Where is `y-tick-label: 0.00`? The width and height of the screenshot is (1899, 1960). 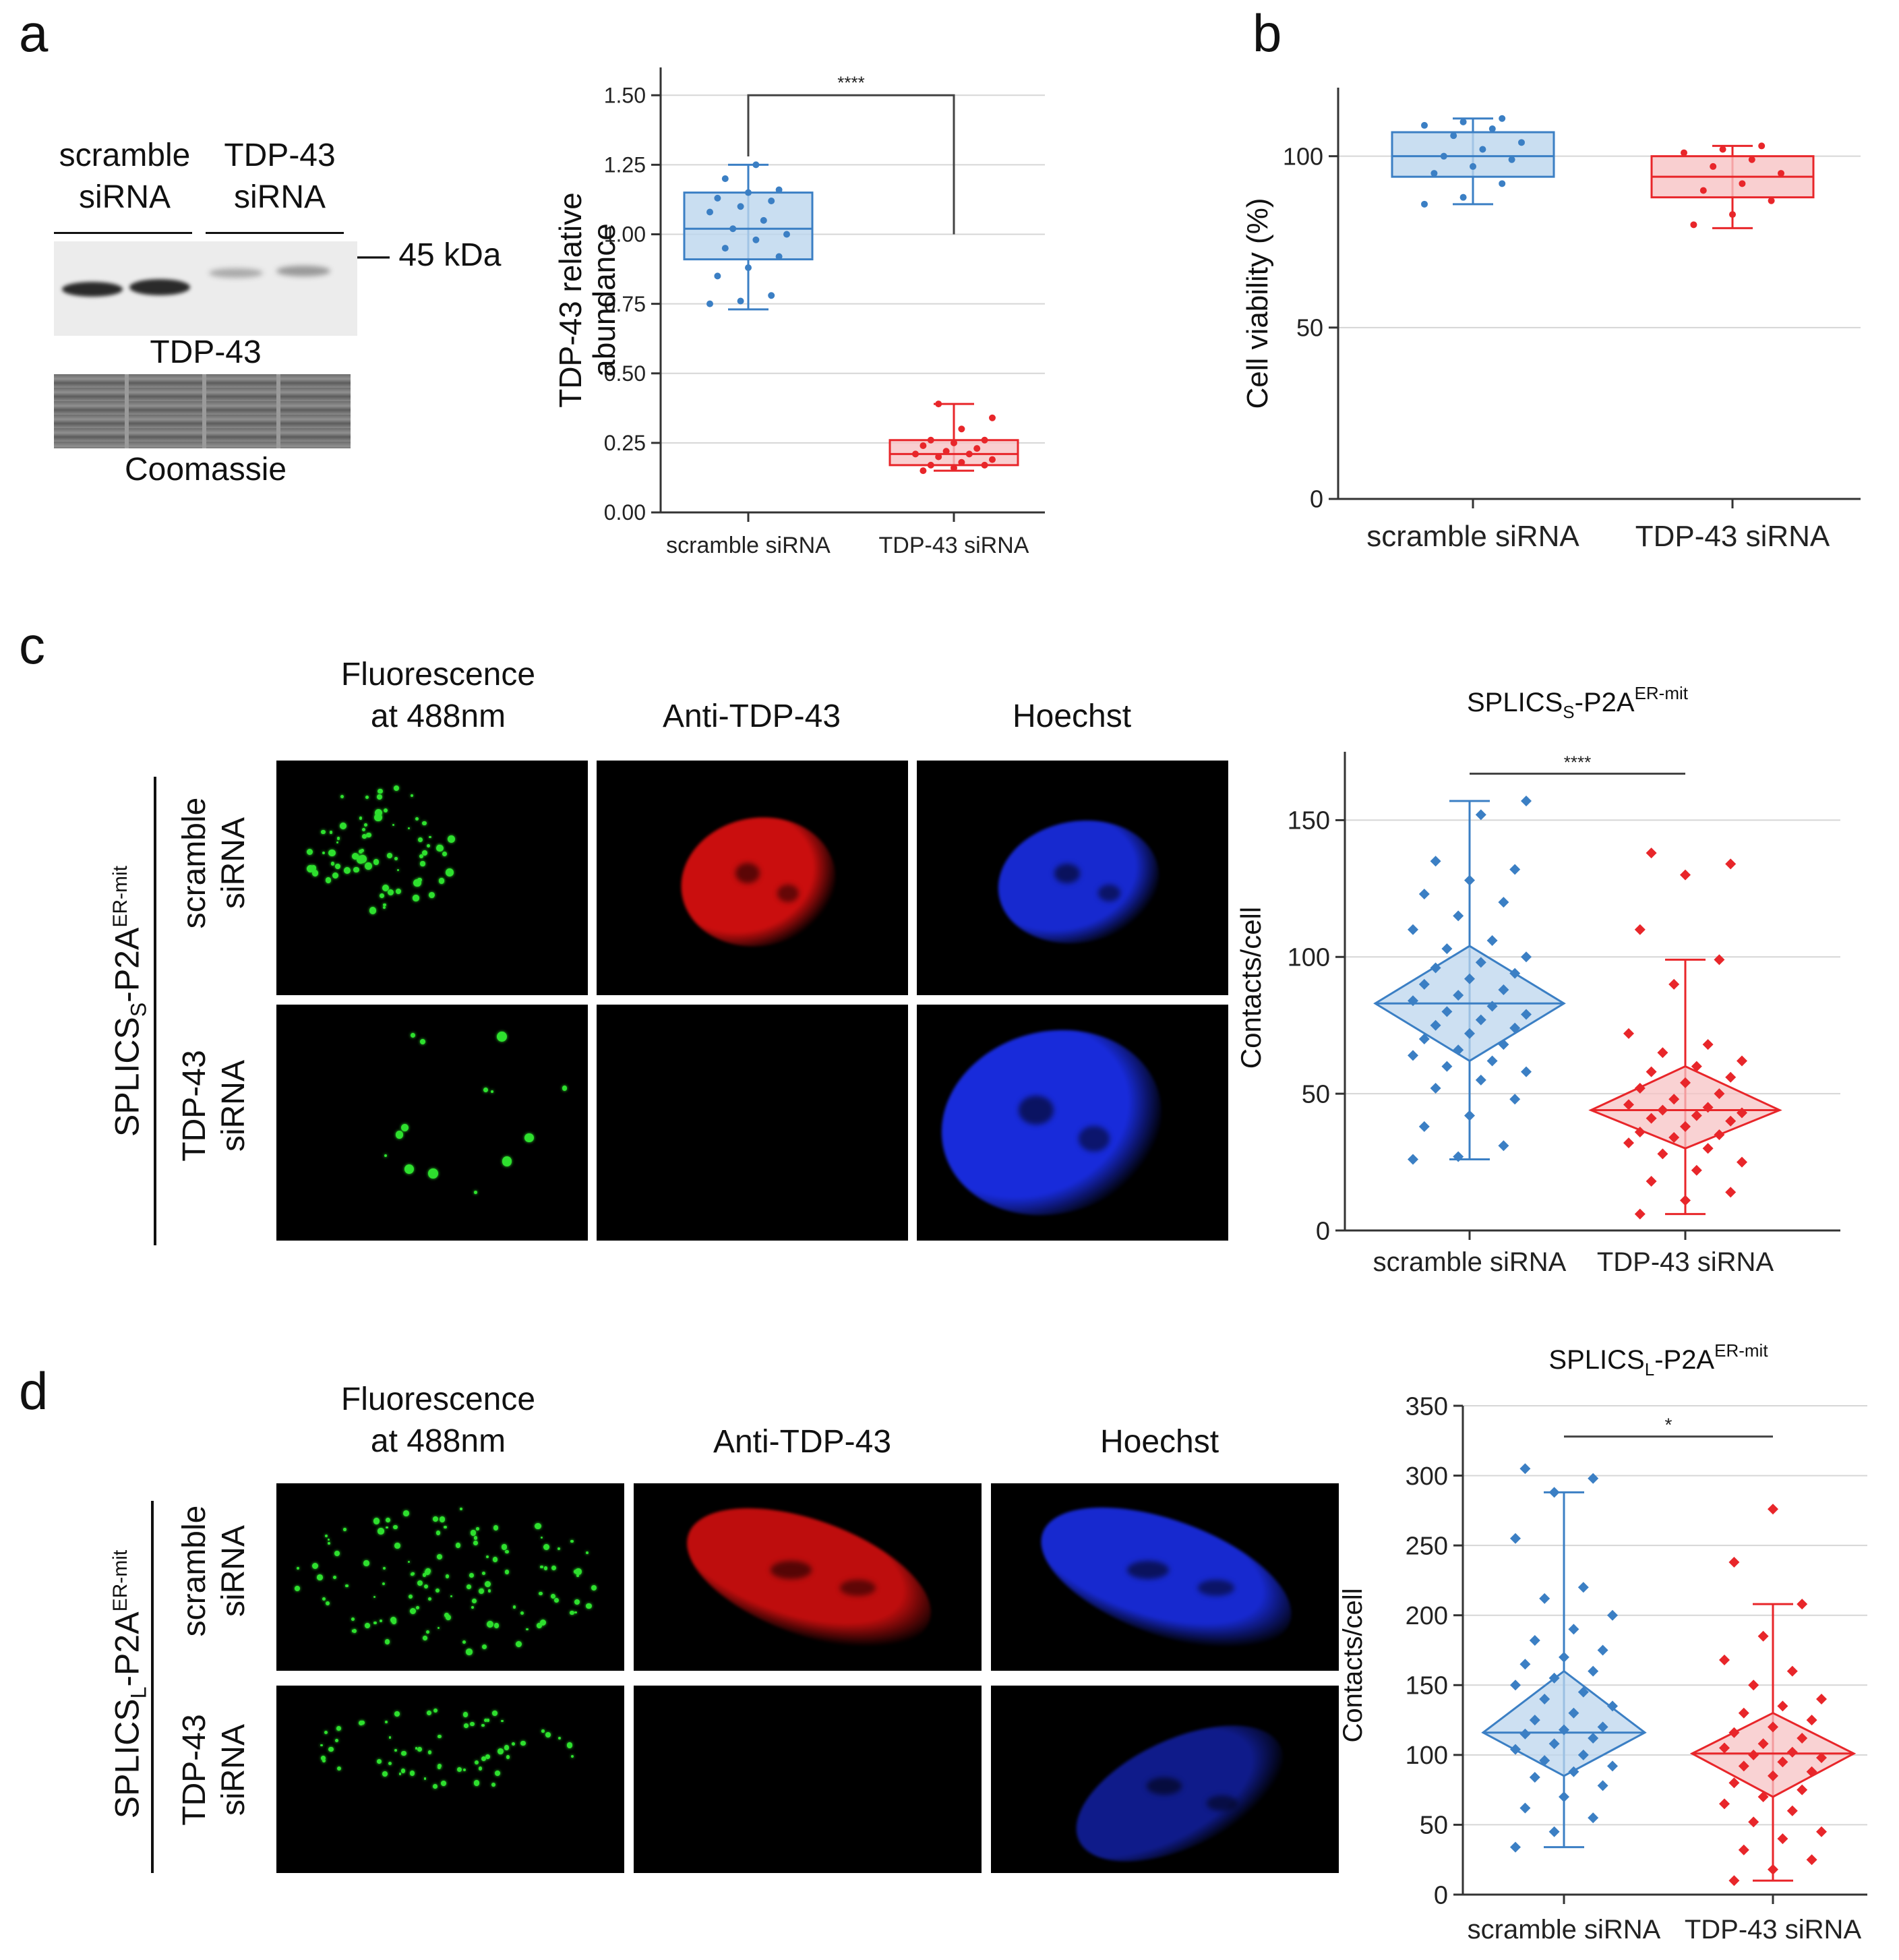 y-tick-label: 0.00 is located at coordinates (625, 512).